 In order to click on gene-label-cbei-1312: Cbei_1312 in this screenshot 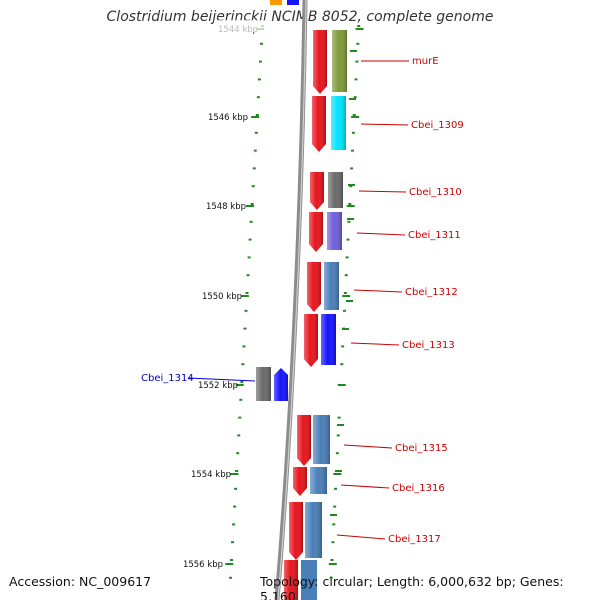, I will do `click(431, 292)`.